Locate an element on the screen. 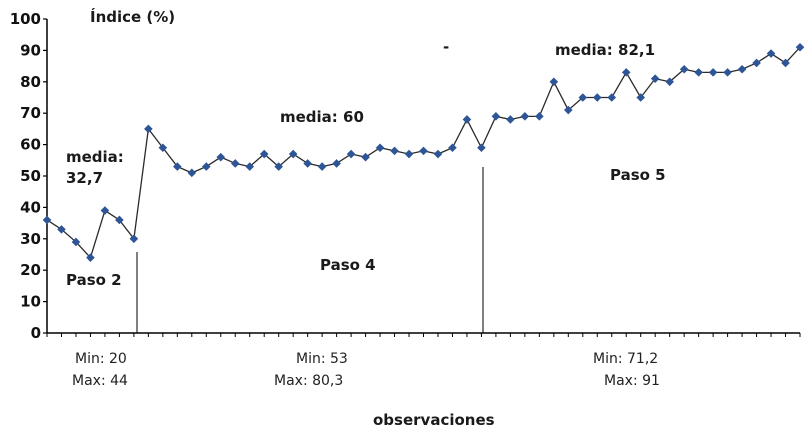 Image resolution: width=810 pixels, height=431 pixels. y-tick-label: 30 is located at coordinates (30, 239).